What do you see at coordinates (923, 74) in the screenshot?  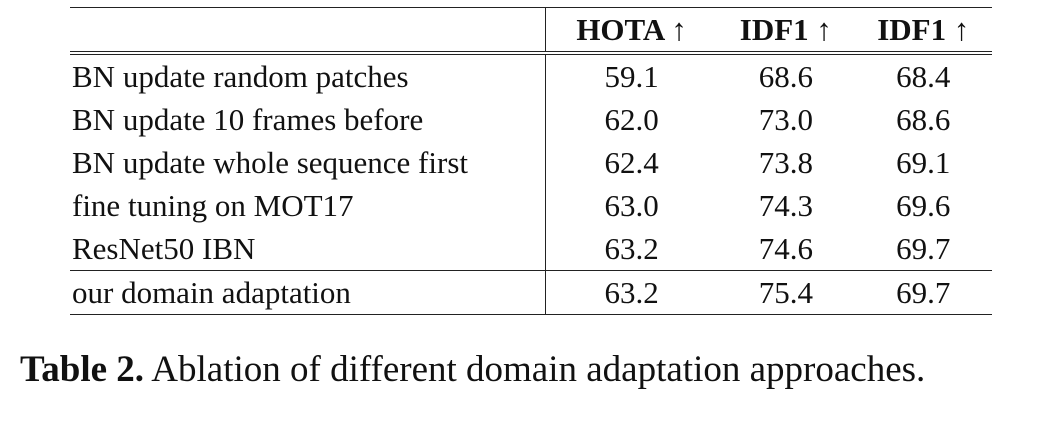 I see `cell-idf1-b: 68.4` at bounding box center [923, 74].